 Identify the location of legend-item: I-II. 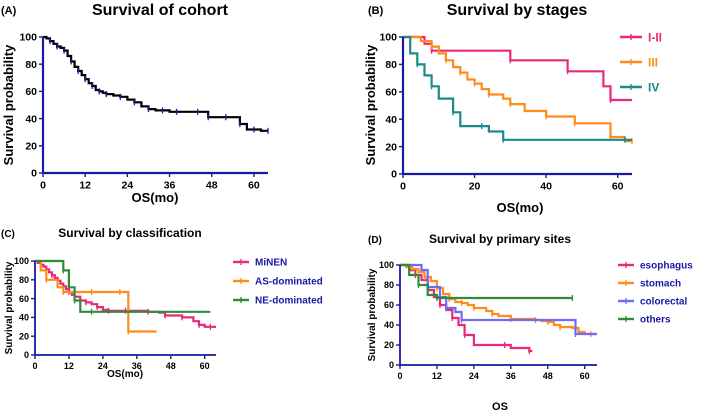
(641, 37).